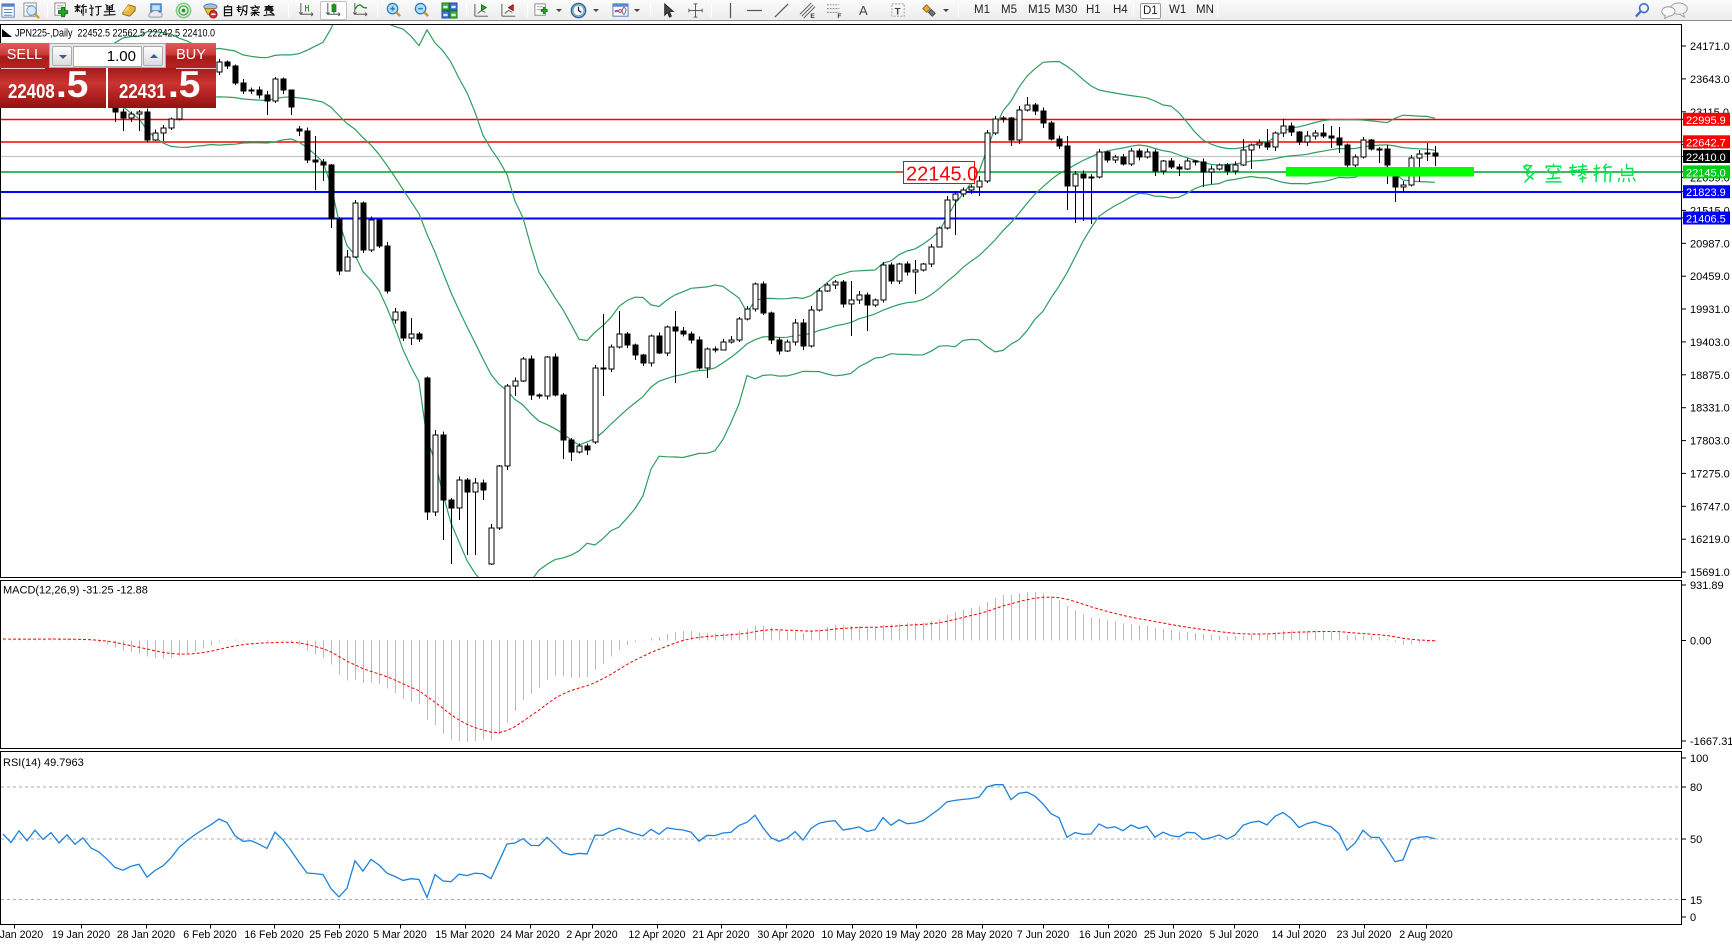 The height and width of the screenshot is (945, 1732). I want to click on svg-text: 16747.0, so click(1710, 507).